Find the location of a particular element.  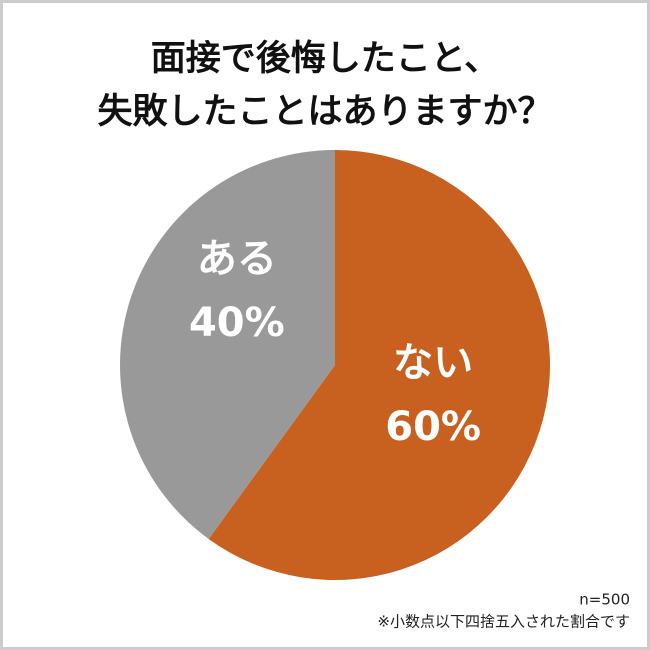

slice-value-label: 40% is located at coordinates (237, 323).